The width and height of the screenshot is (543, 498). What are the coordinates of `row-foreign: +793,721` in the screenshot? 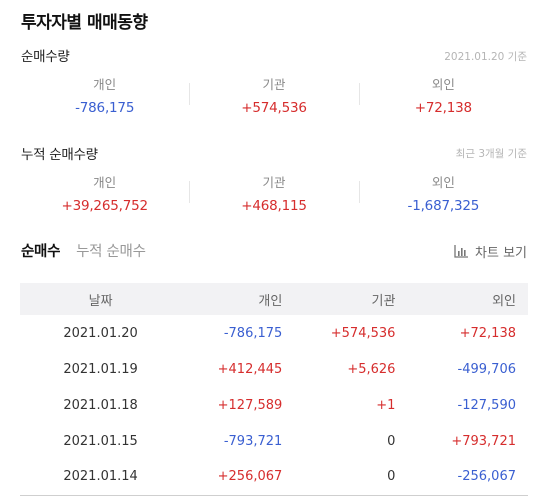 It's located at (483, 441).